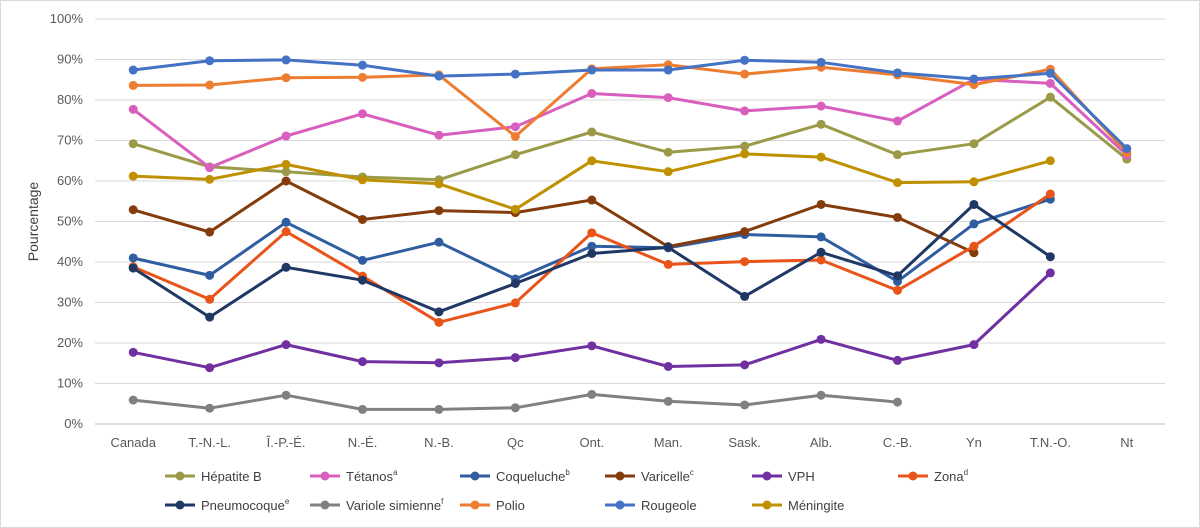  What do you see at coordinates (974, 442) in the screenshot?
I see `x-tick-label: Yn` at bounding box center [974, 442].